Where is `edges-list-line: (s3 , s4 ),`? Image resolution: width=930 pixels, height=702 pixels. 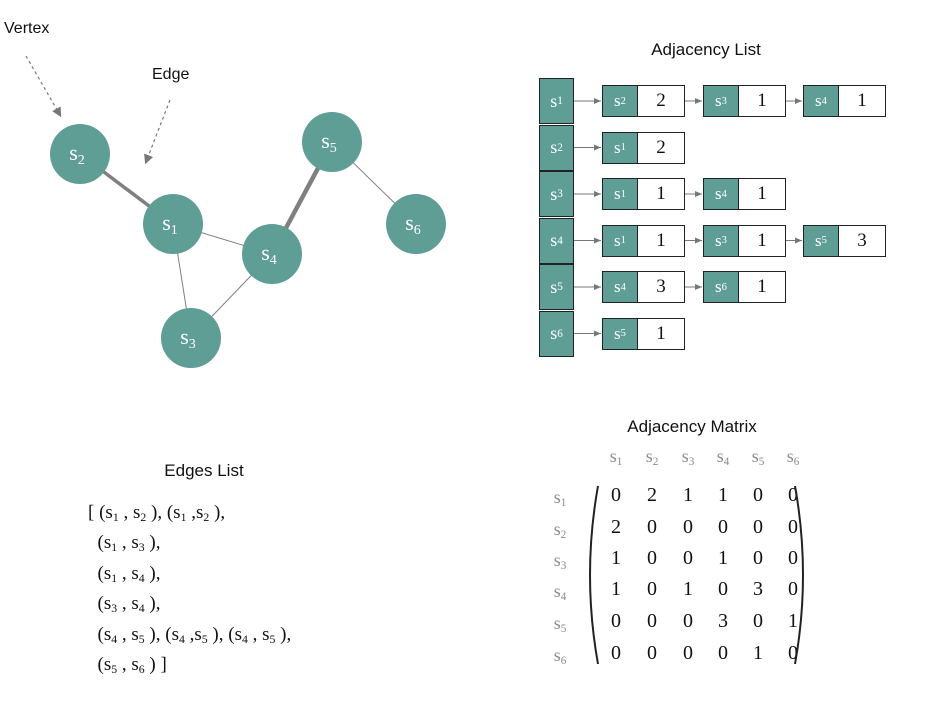 edges-list-line: (s3 , s4 ), is located at coordinates (124, 604).